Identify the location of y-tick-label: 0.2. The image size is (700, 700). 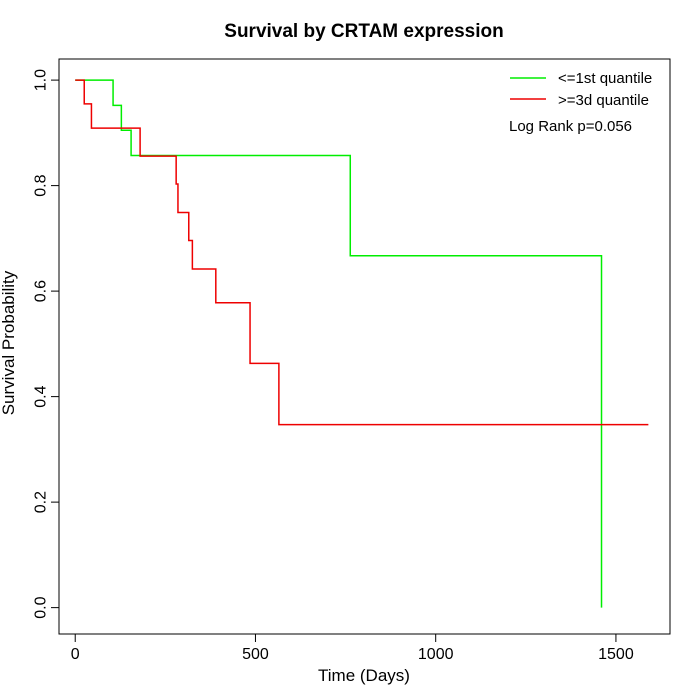
(41, 502).